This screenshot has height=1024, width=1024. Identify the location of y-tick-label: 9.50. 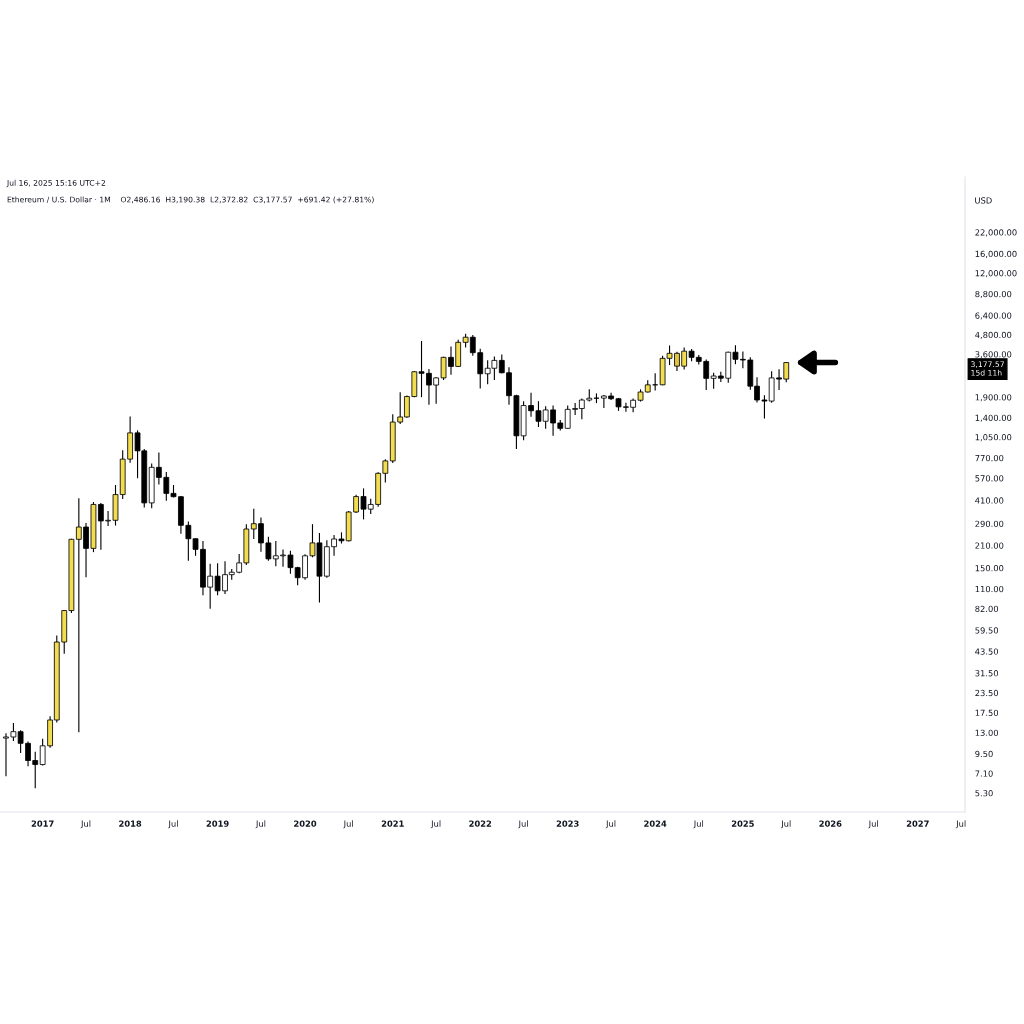
(984, 754).